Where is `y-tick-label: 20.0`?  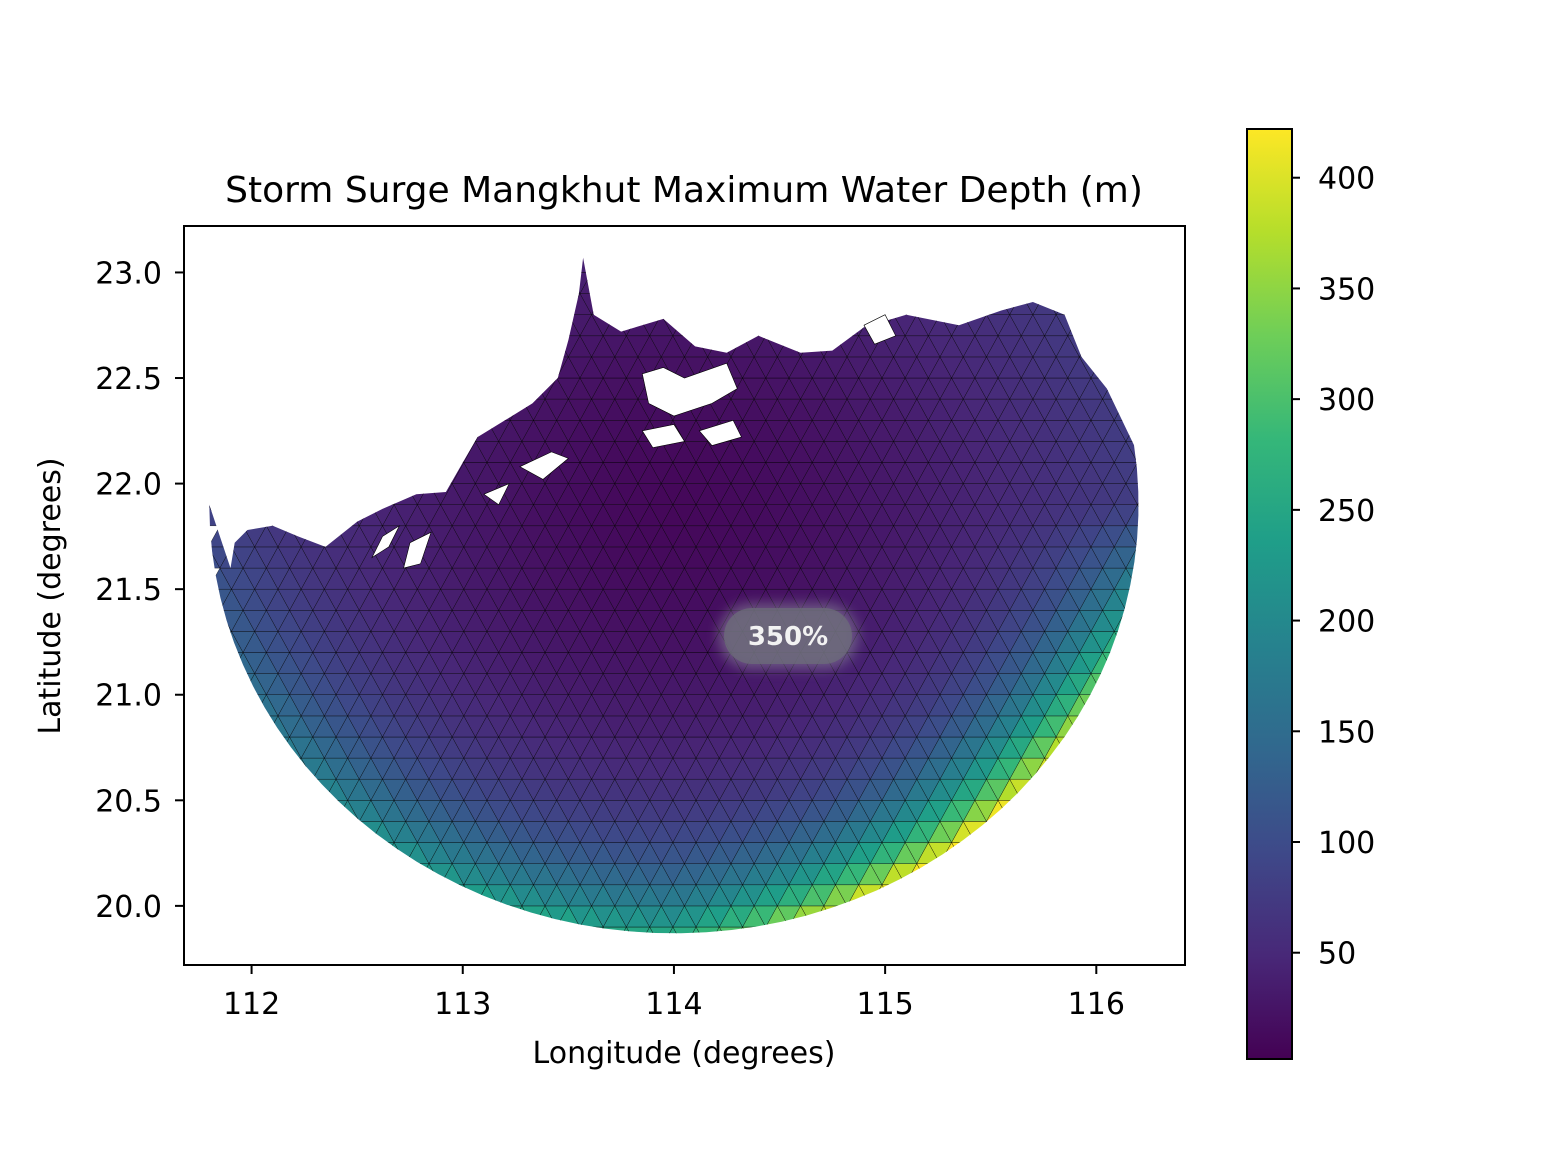
y-tick-label: 20.0 is located at coordinates (128, 907).